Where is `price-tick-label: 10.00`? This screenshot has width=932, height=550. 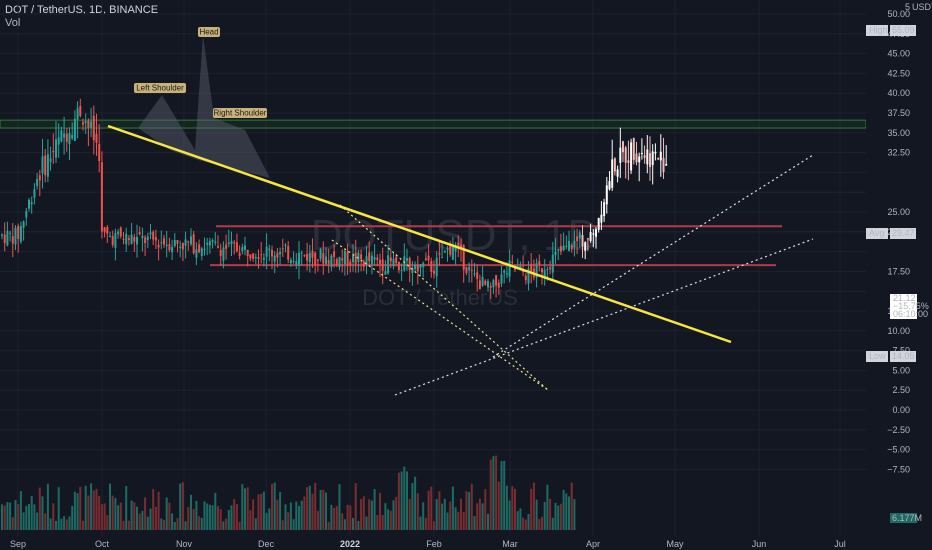 price-tick-label: 10.00 is located at coordinates (898, 331).